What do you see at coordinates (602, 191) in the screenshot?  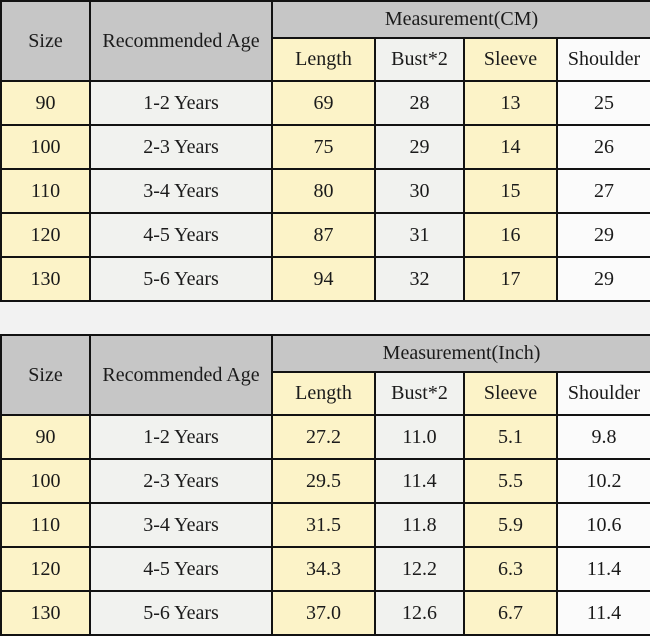 I see `shoulder-cell: 27` at bounding box center [602, 191].